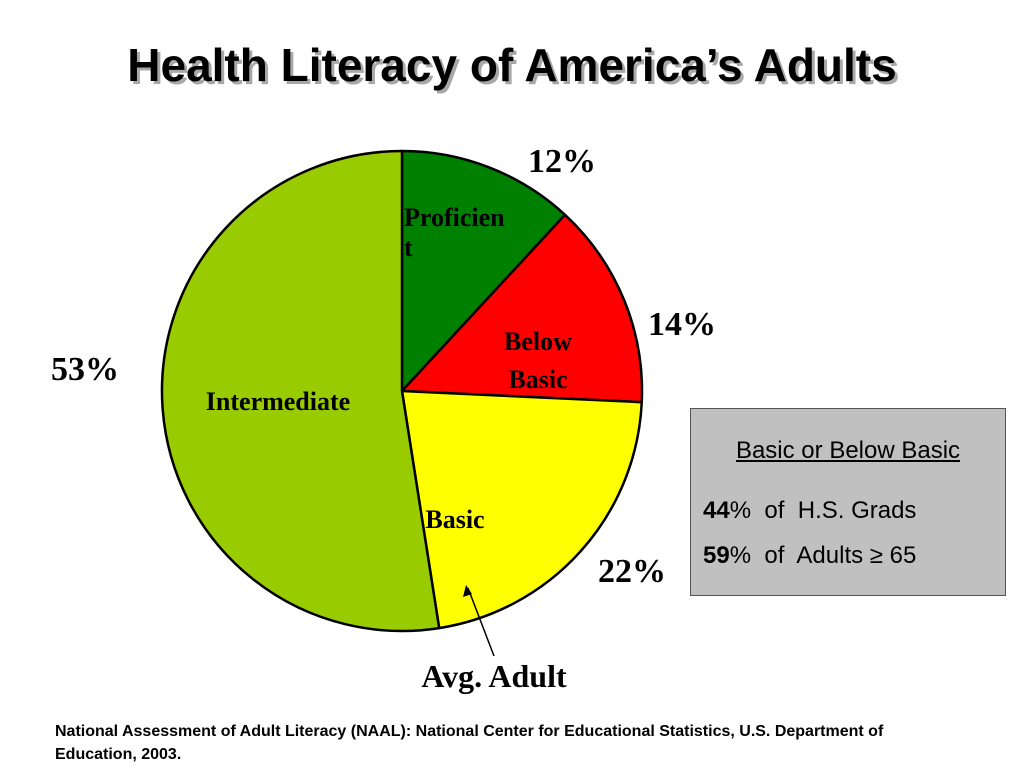 Image resolution: width=1024 pixels, height=768 pixels. Describe the element at coordinates (512, 65) in the screenshot. I see `page-title: Health Literacy of America’s Adults` at that location.